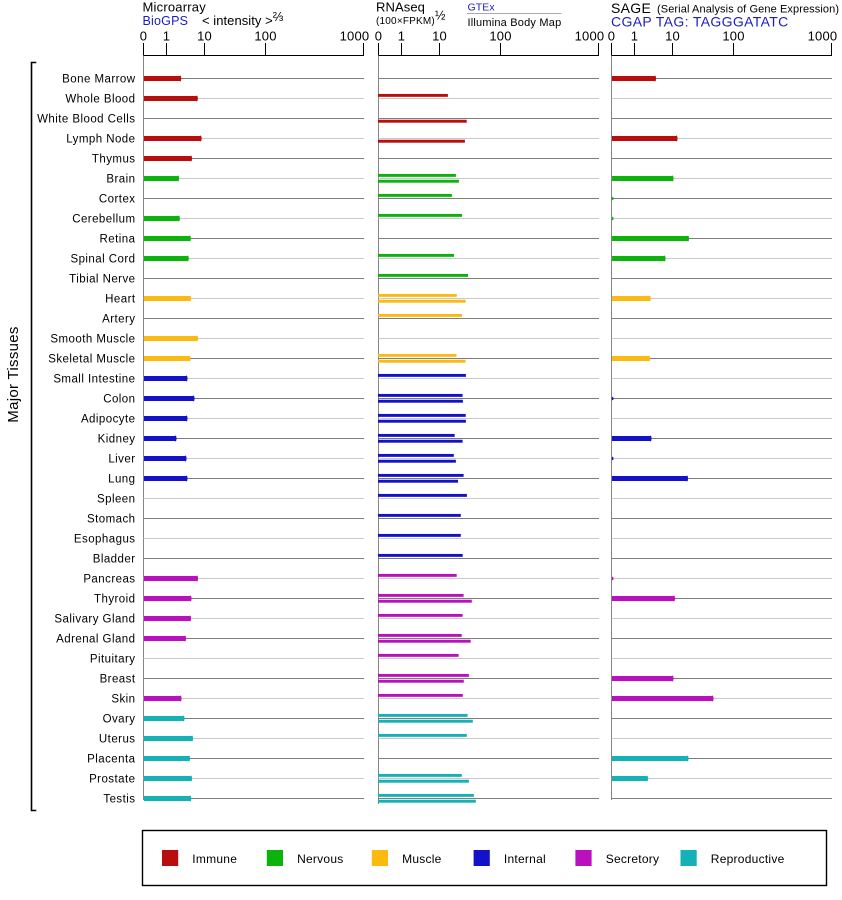 Image resolution: width=842 pixels, height=900 pixels. What do you see at coordinates (111, 519) in the screenshot?
I see `svg-text: Stomach` at bounding box center [111, 519].